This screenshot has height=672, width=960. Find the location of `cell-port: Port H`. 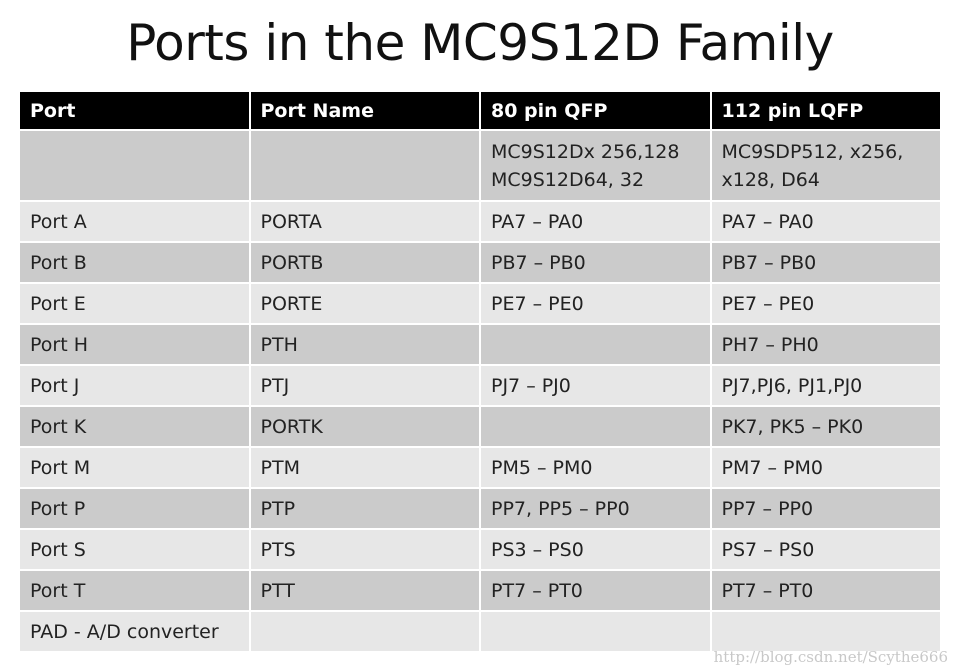

cell-port: Port H is located at coordinates (134, 344).